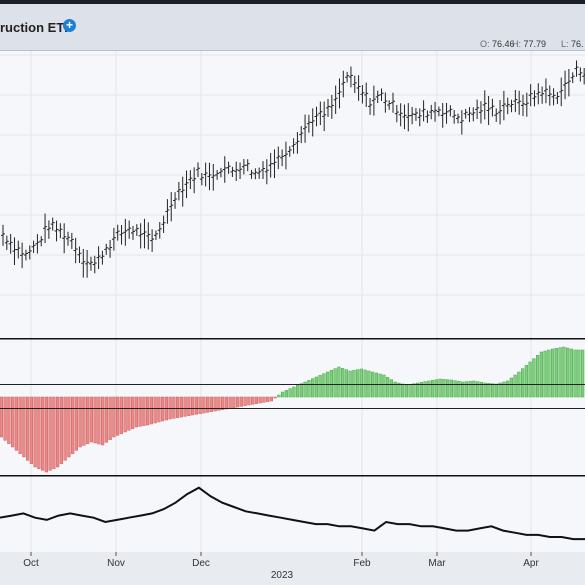 The height and width of the screenshot is (585, 585). What do you see at coordinates (292, 513) in the screenshot?
I see `indicator-line-path` at bounding box center [292, 513].